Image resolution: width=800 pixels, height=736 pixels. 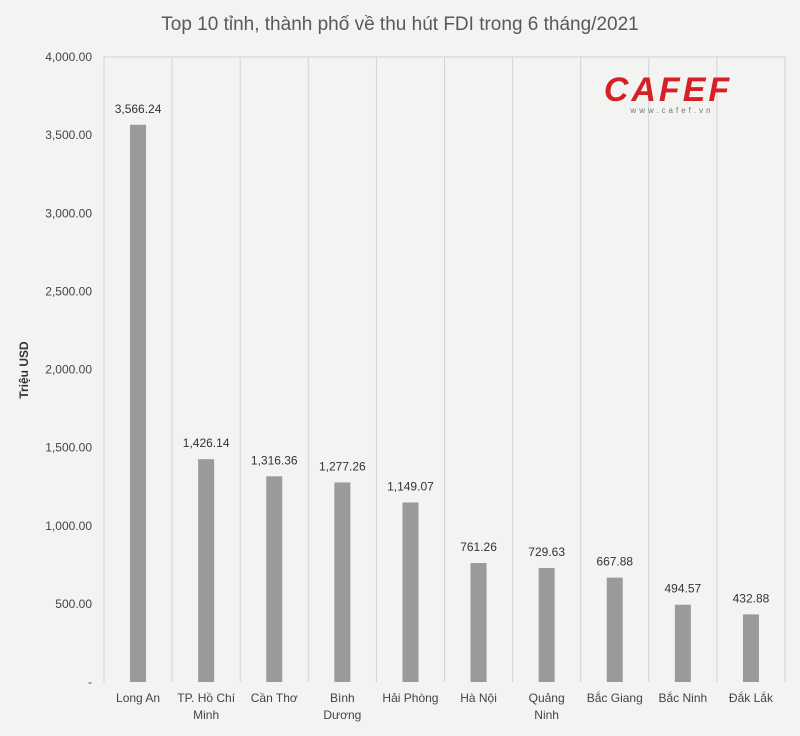 I want to click on y-tick-label: -, so click(x=90, y=682).